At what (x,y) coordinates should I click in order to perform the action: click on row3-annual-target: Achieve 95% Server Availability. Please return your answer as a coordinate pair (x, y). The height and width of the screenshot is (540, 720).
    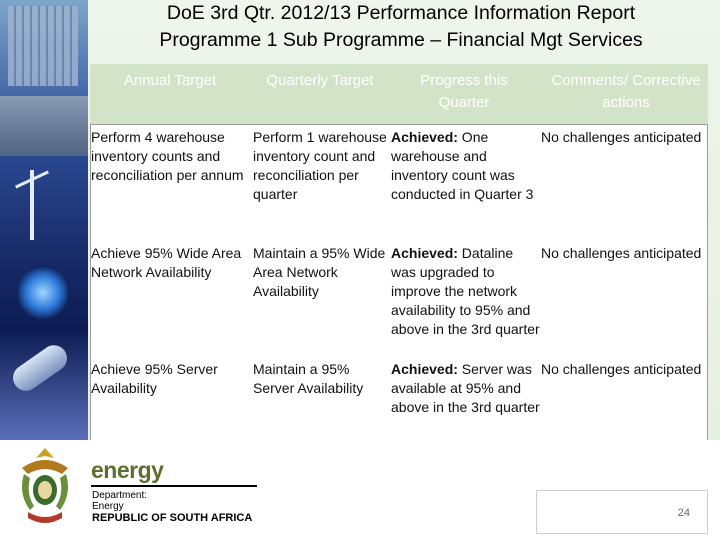
    Looking at the image, I should click on (154, 378).